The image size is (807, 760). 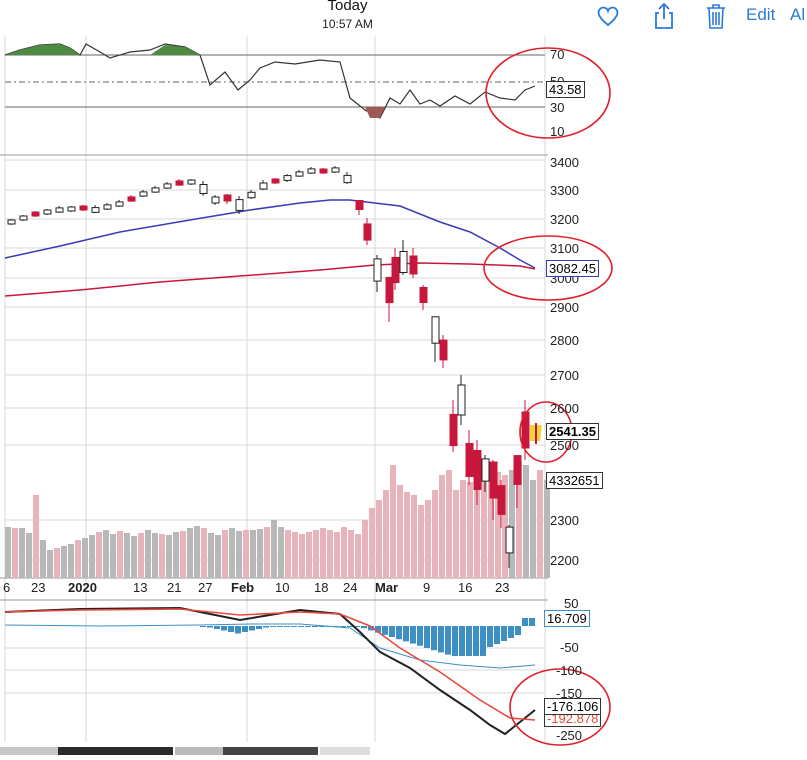 What do you see at coordinates (664, 16) in the screenshot?
I see `share-icon` at bounding box center [664, 16].